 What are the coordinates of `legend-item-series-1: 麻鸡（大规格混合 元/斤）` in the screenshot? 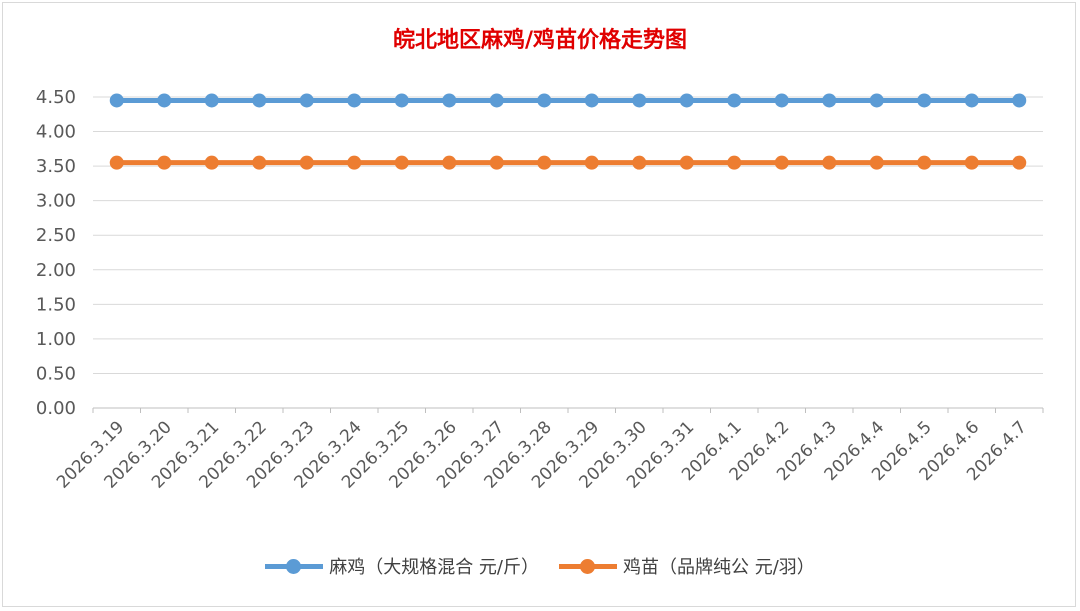 It's located at (402, 566).